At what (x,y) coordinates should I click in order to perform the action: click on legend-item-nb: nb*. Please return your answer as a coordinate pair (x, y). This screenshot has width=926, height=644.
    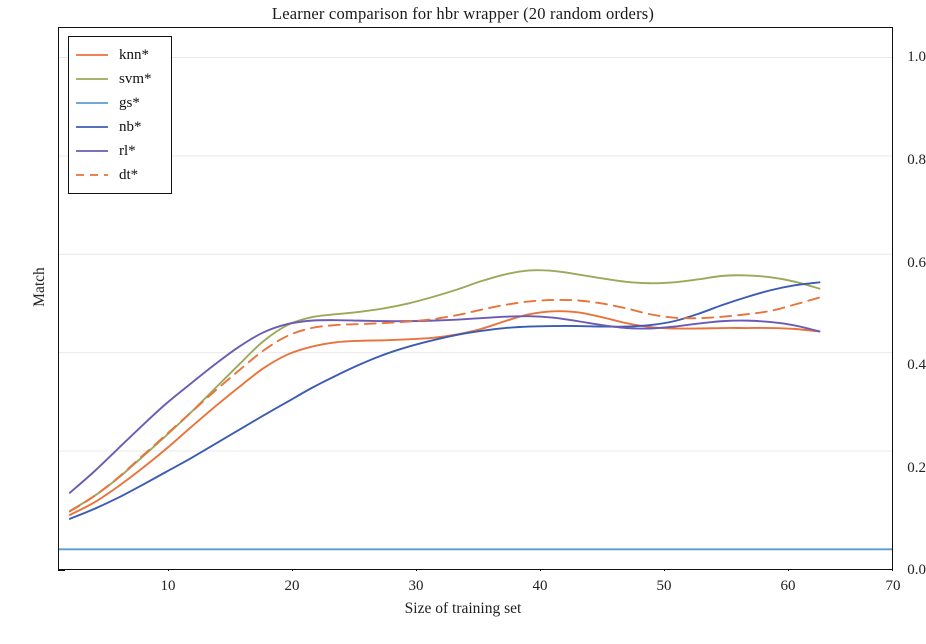
    Looking at the image, I should click on (120, 127).